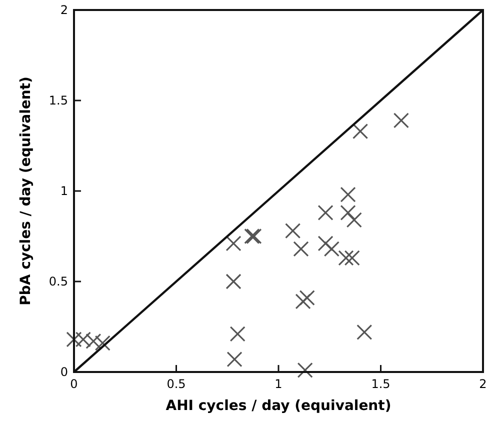  I want to click on x-tick-label: 1.5, so click(380, 384).